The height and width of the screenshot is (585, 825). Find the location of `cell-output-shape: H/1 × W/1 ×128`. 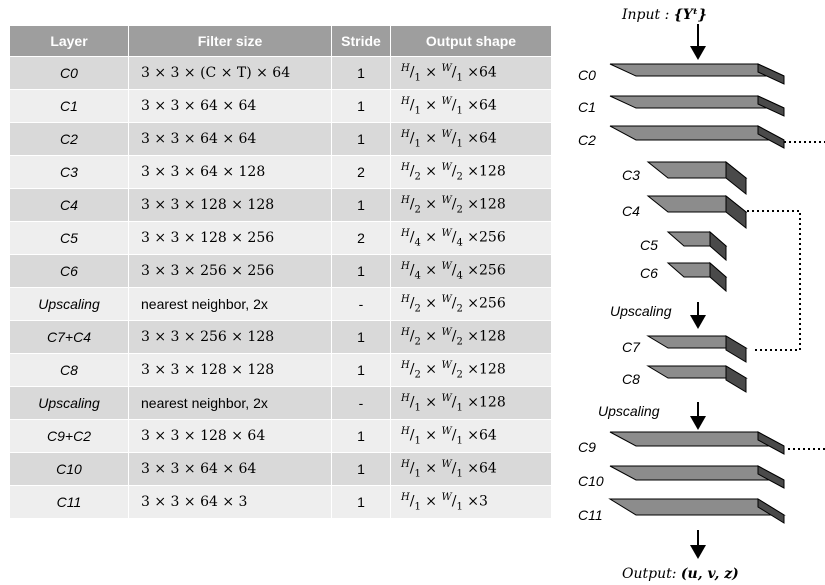

cell-output-shape: H/1 × W/1 ×128 is located at coordinates (471, 402).